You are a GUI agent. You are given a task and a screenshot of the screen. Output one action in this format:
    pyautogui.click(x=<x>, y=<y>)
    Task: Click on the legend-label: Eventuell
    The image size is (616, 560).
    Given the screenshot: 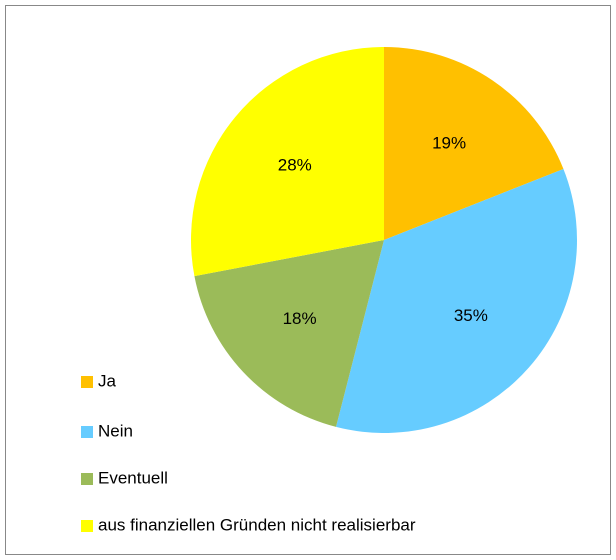 What is the action you would take?
    pyautogui.click(x=133, y=477)
    